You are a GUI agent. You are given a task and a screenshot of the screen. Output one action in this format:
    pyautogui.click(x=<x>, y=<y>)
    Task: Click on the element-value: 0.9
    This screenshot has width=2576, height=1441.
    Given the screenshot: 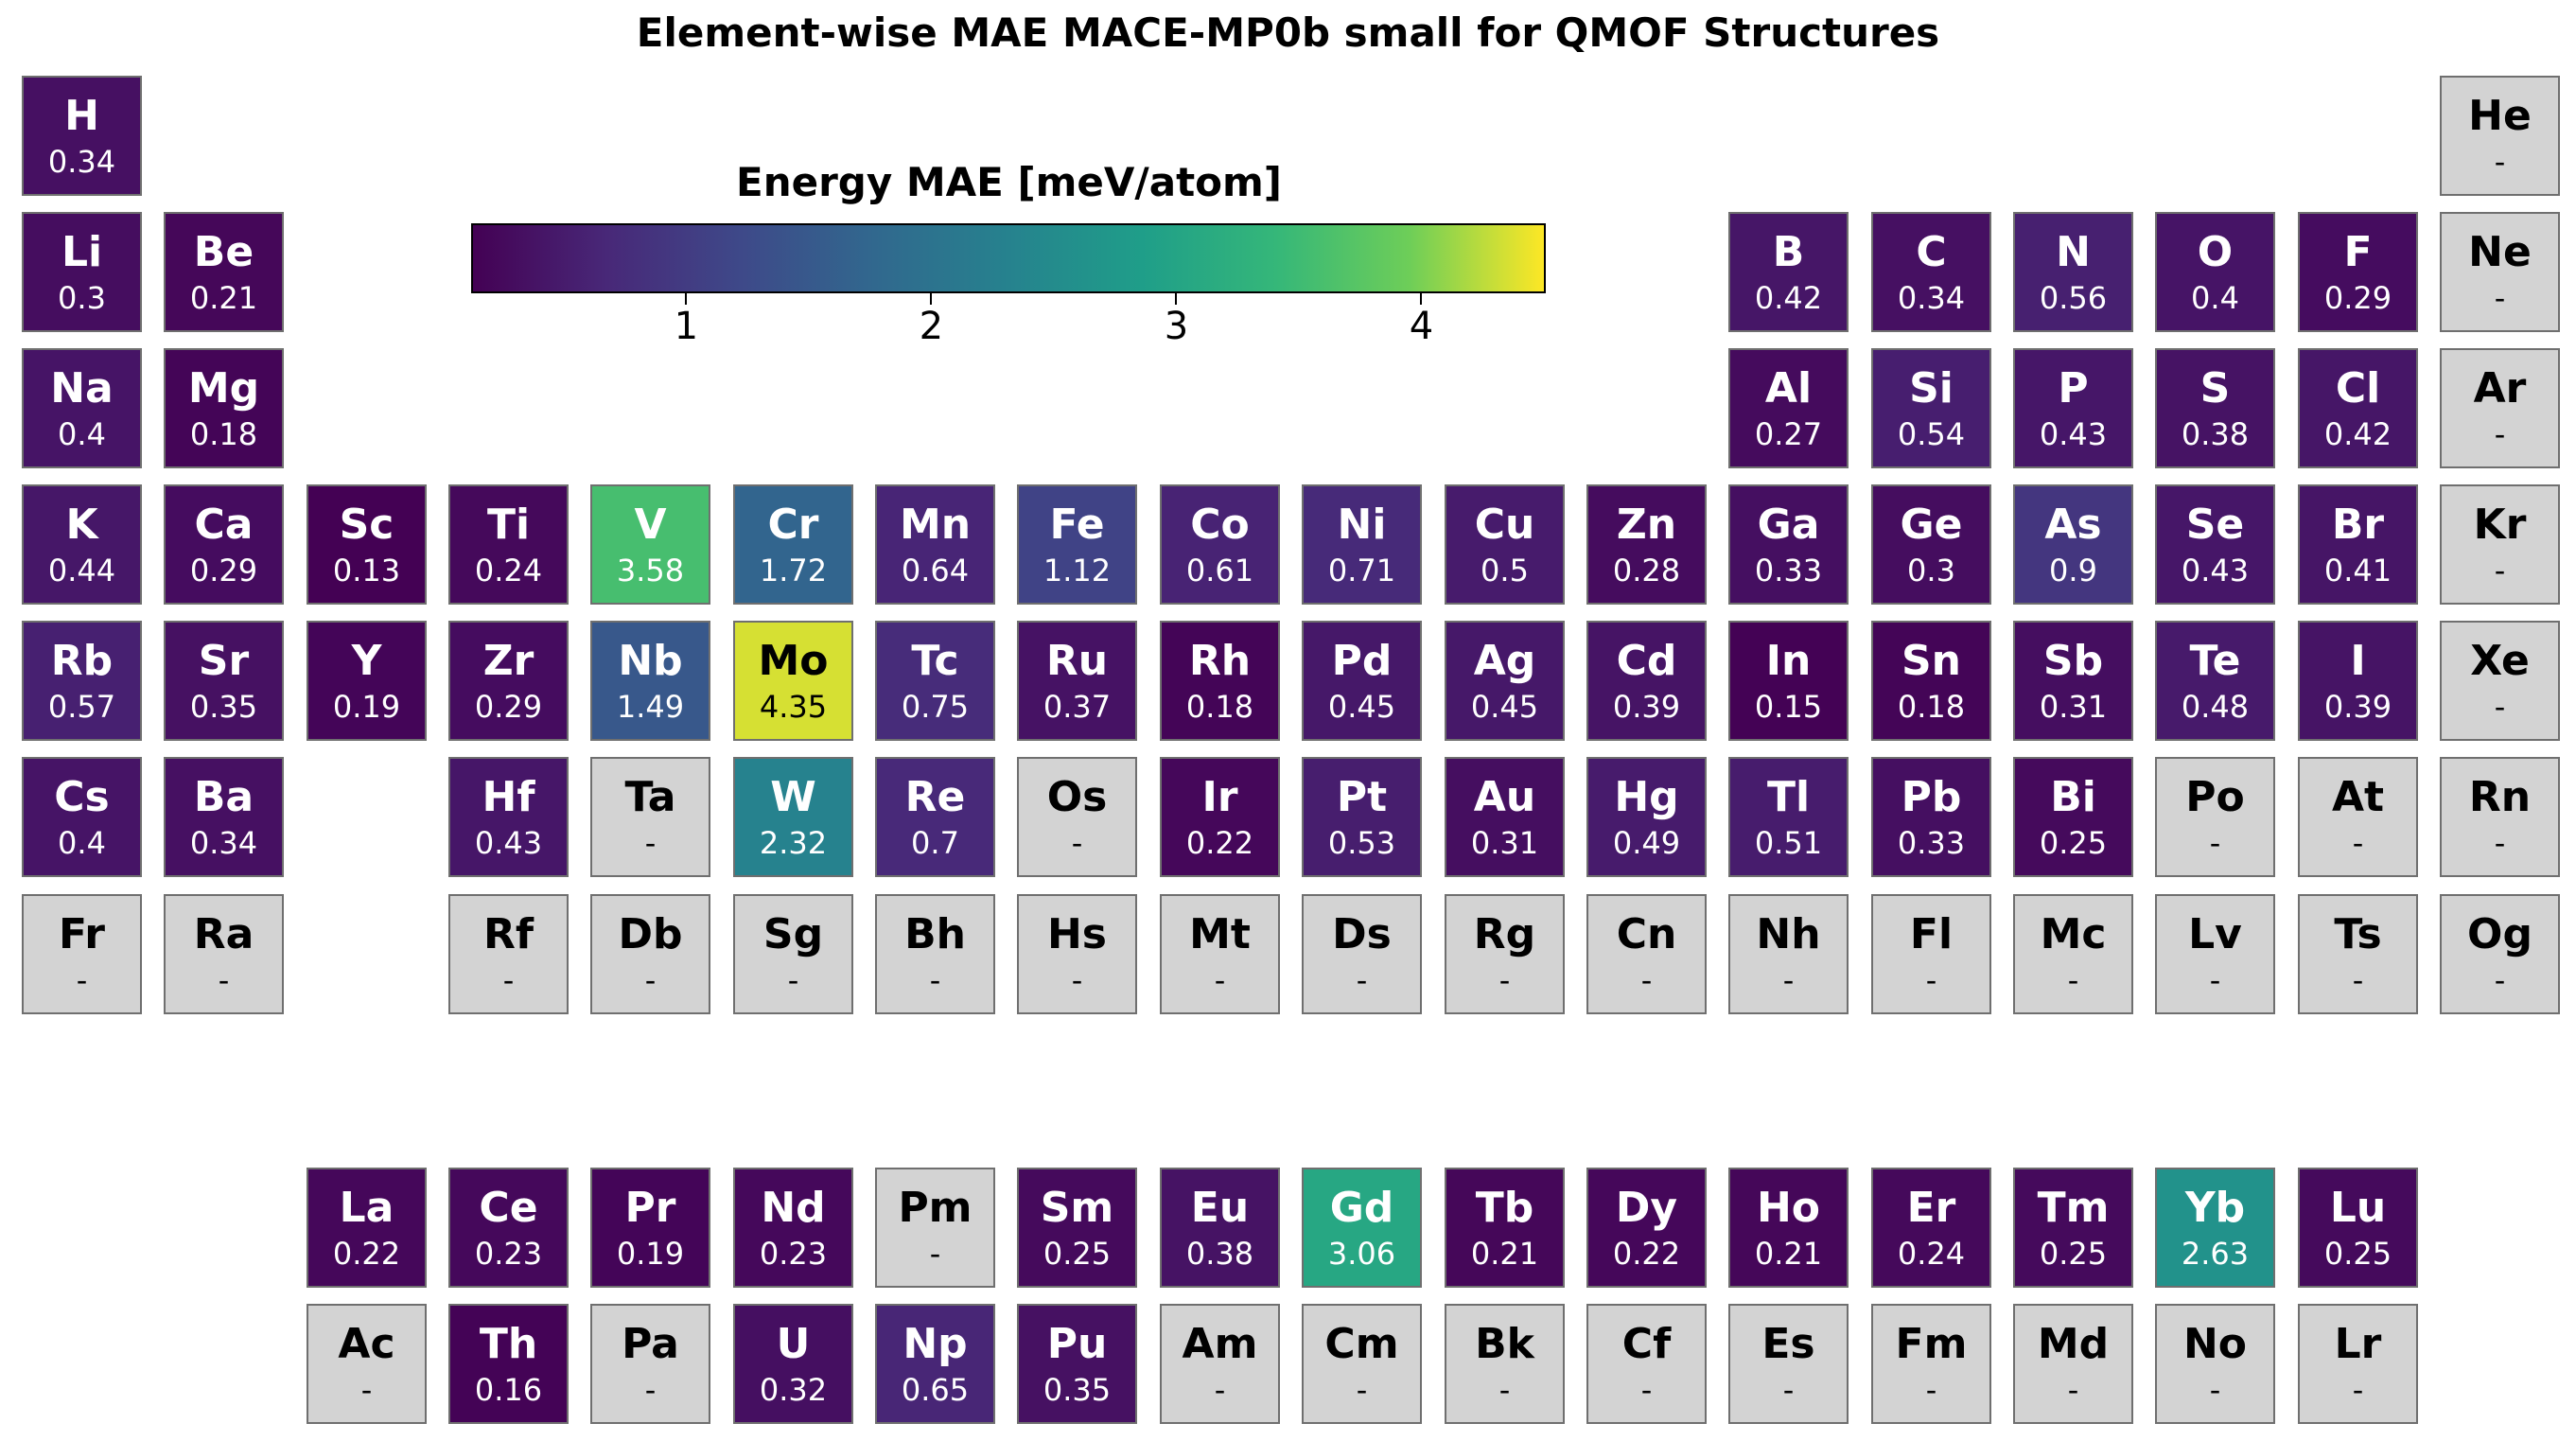 What is the action you would take?
    pyautogui.click(x=2073, y=570)
    